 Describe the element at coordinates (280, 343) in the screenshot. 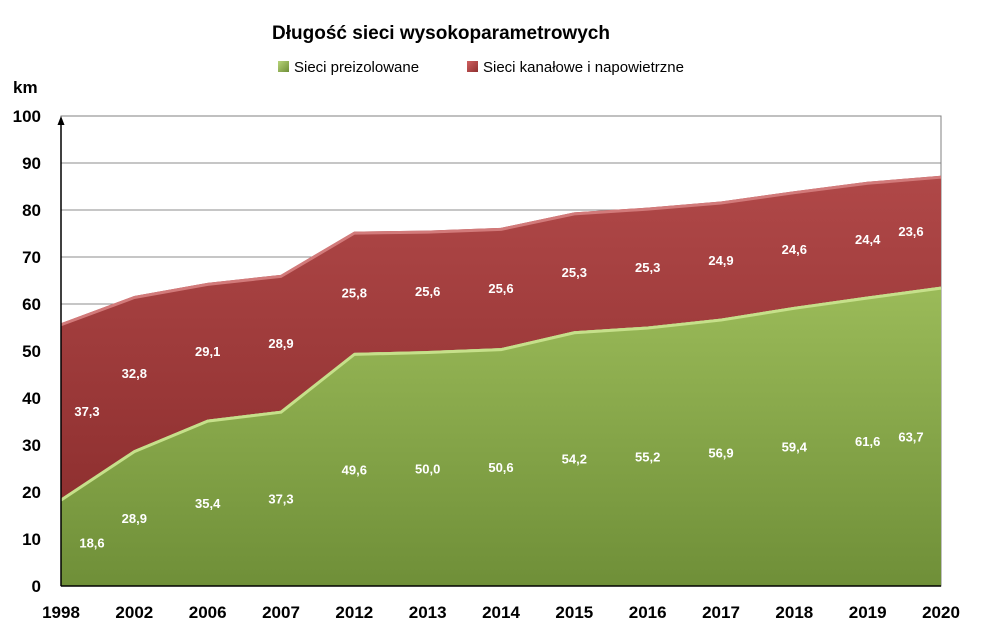

I see `data-label-series-1: 28,9` at that location.